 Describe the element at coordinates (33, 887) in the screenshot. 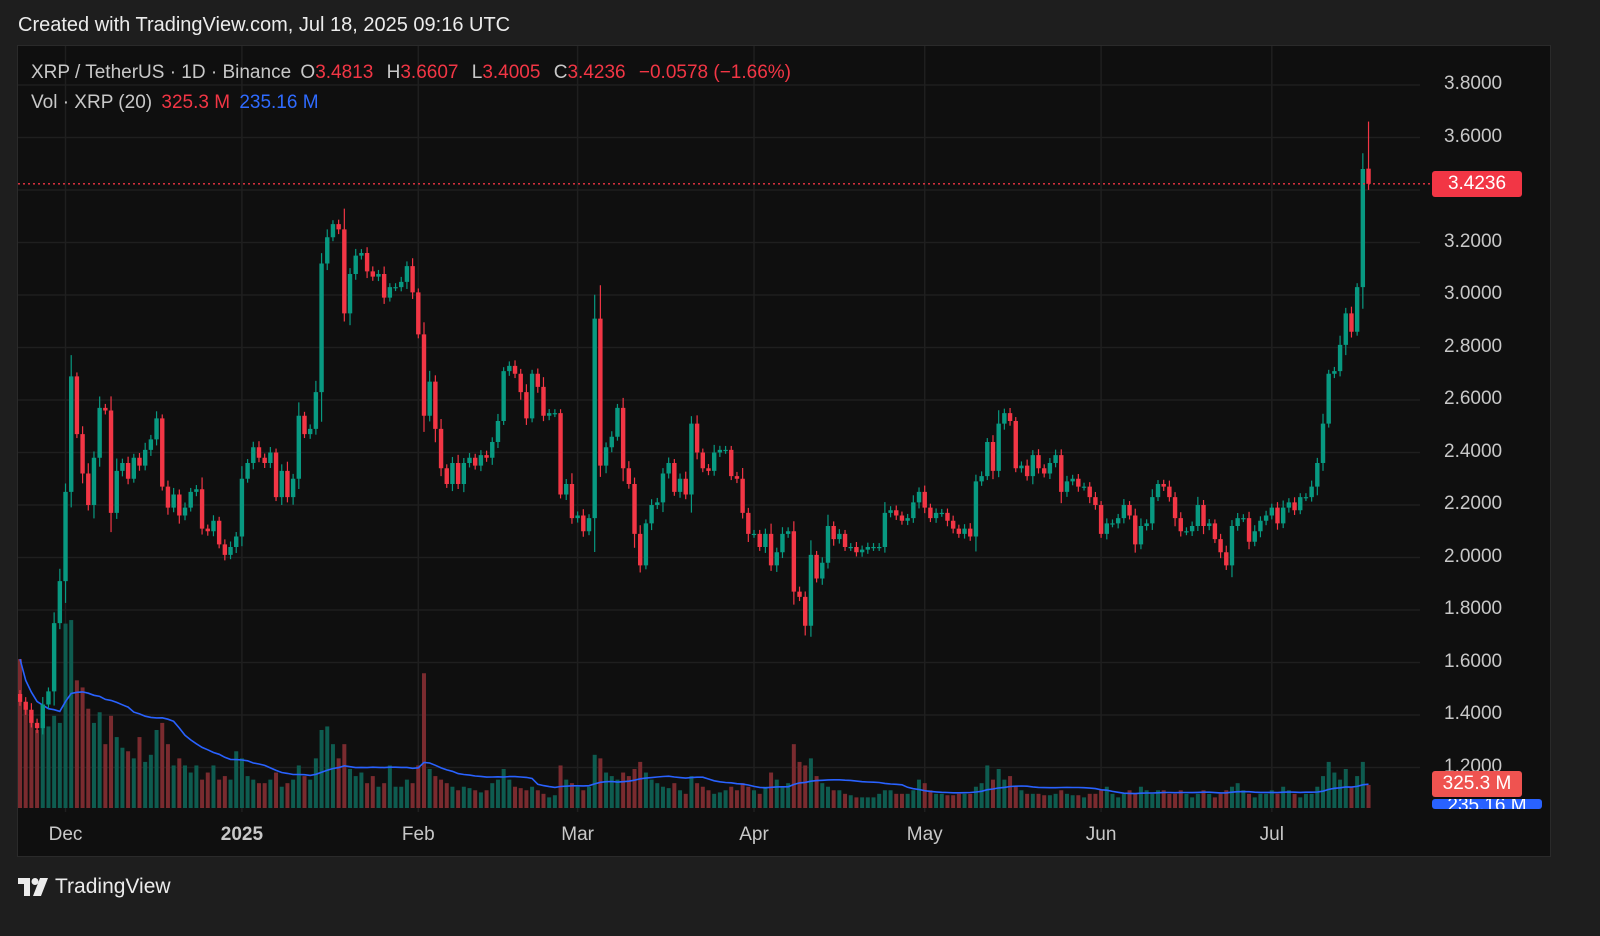

I see `tradingview-logo-icon` at that location.